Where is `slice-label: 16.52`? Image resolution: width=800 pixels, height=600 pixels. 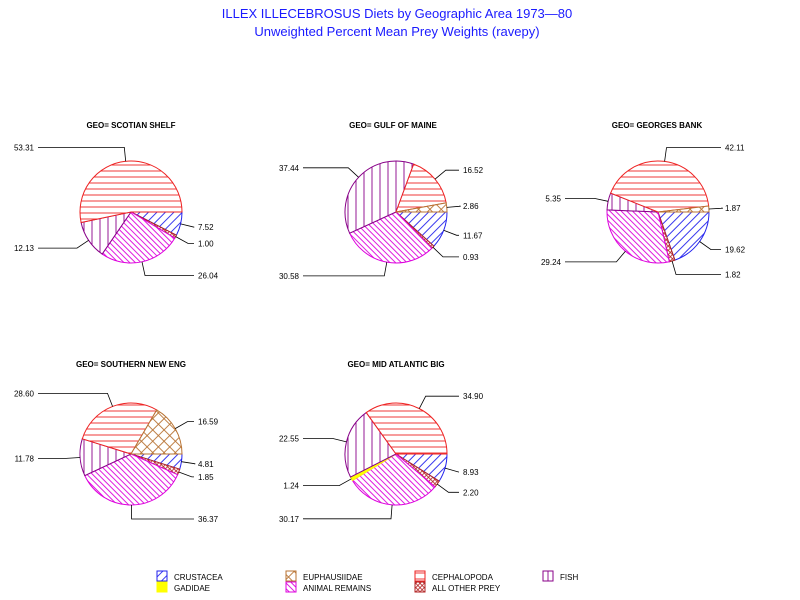 slice-label: 16.52 is located at coordinates (473, 170).